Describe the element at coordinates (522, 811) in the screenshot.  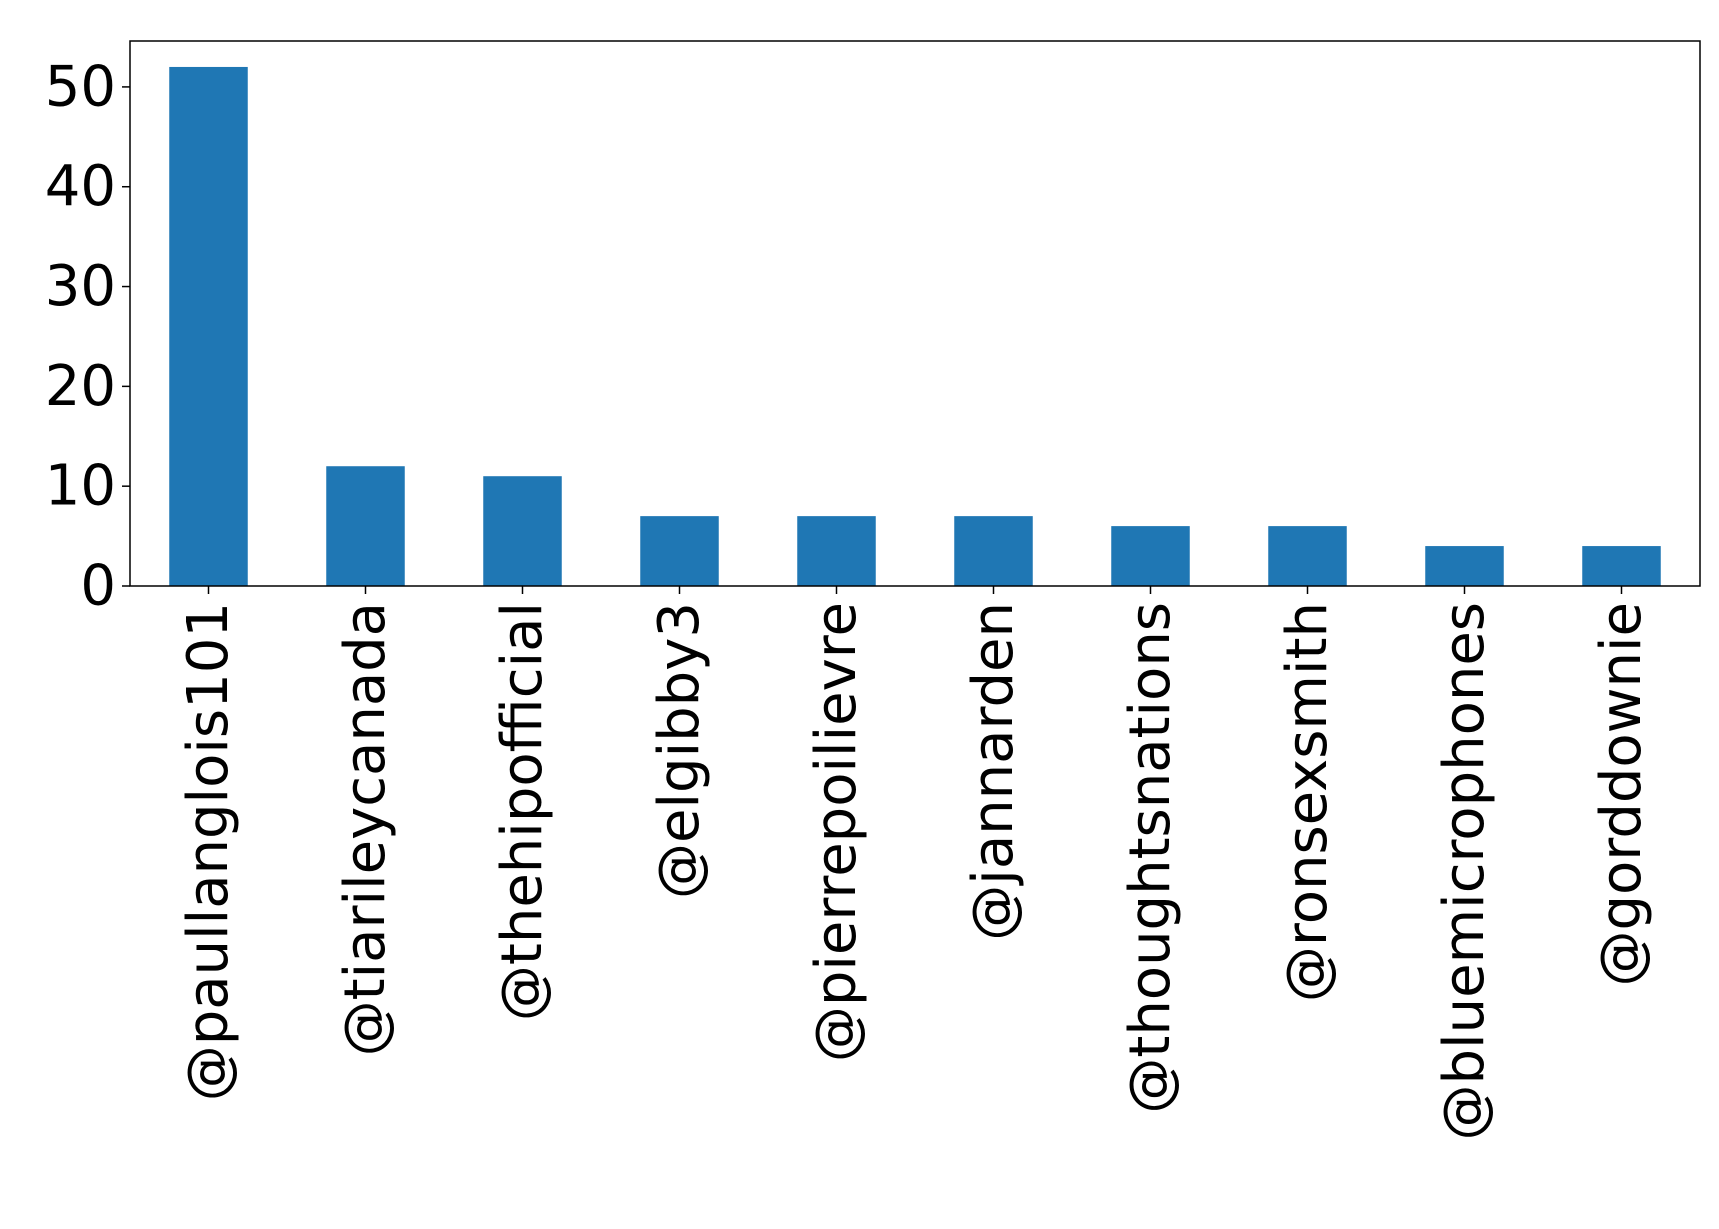
I see `x-tick-label: @thehipofficial` at that location.